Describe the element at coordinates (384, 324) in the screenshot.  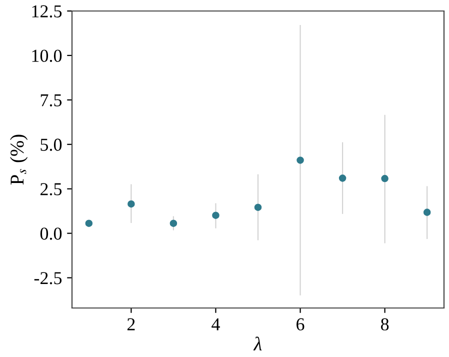
I see `x-tick-label: 8` at that location.